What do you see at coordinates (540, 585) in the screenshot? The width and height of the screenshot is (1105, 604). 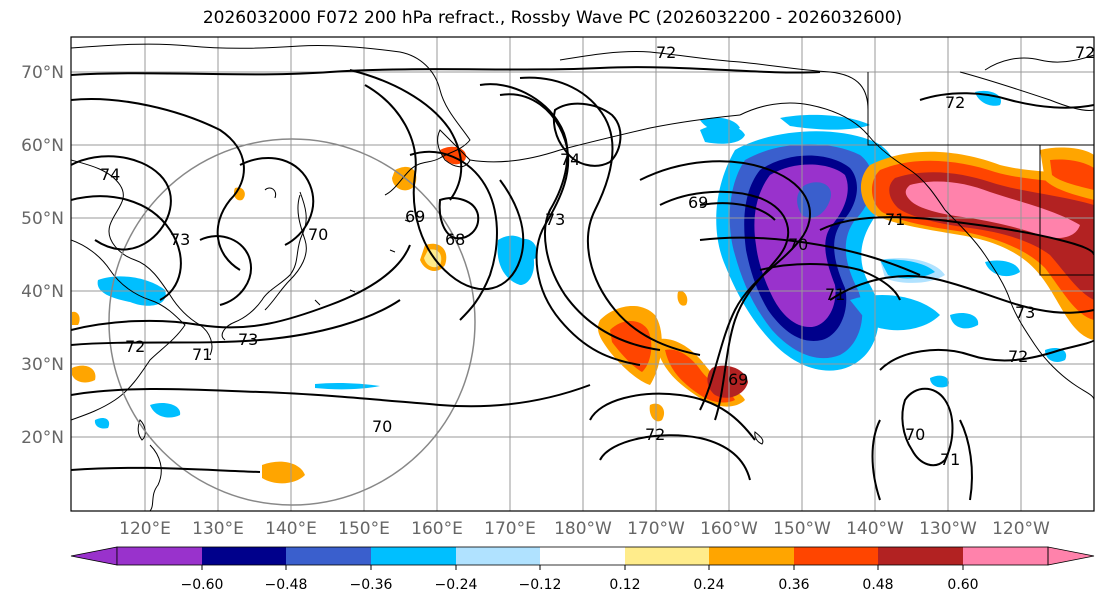 I see `colorbar-tick-label: −0.12` at bounding box center [540, 585].